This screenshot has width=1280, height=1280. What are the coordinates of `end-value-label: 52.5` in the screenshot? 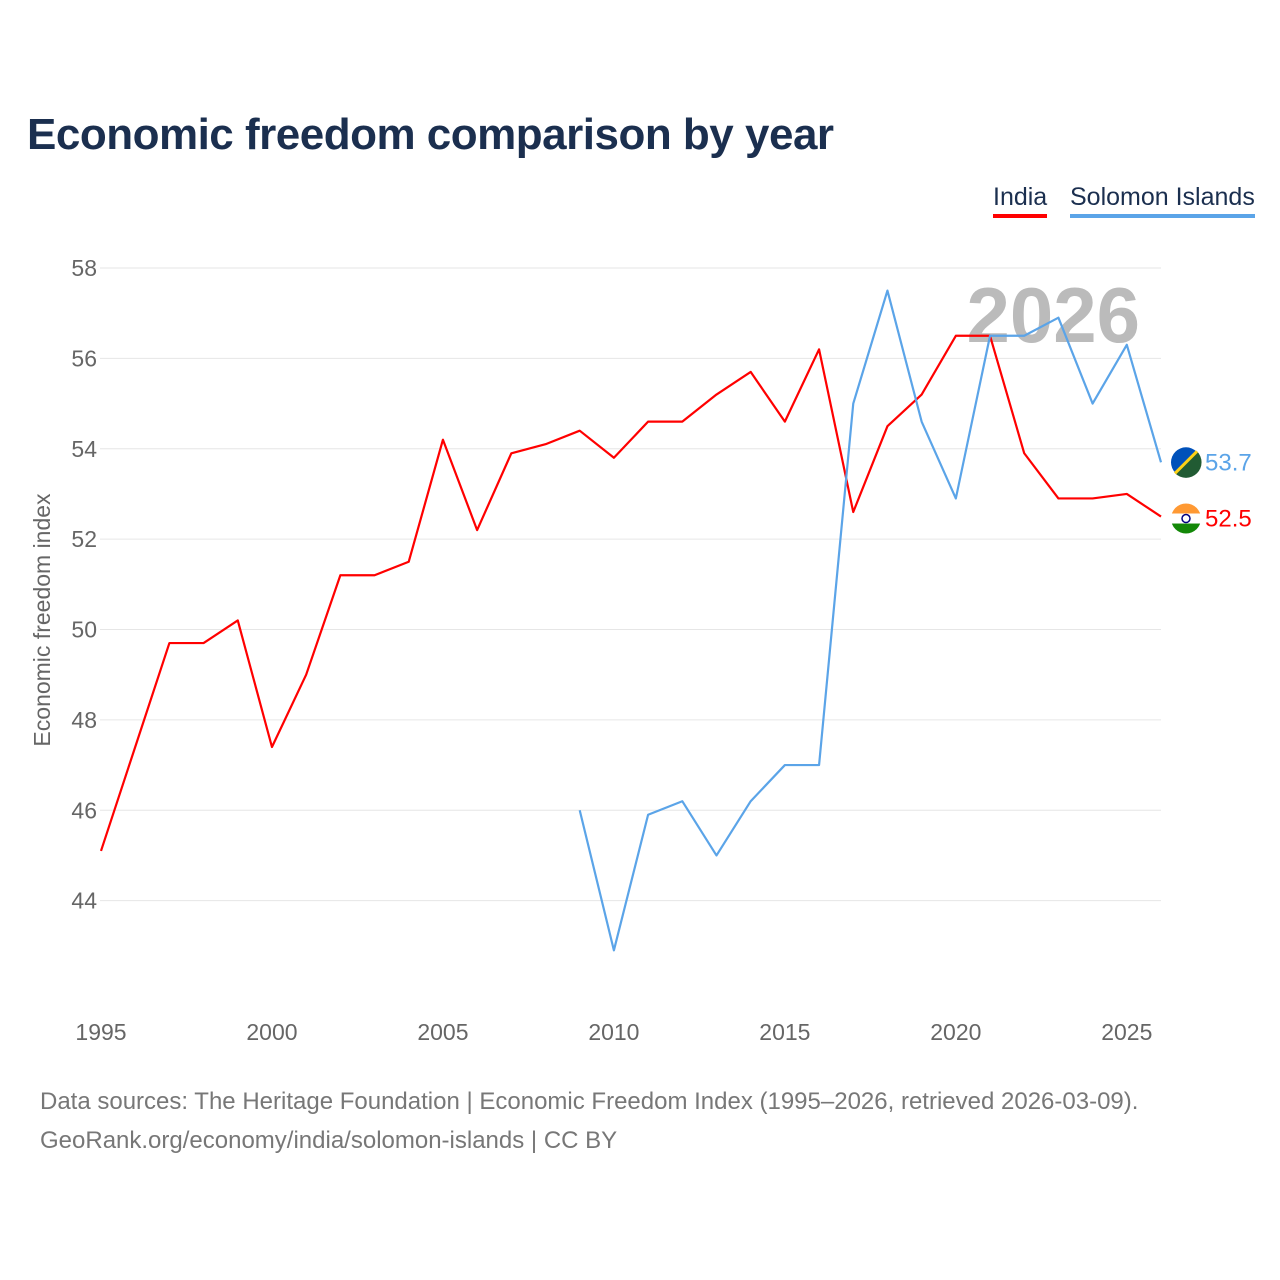 It's located at (1228, 519).